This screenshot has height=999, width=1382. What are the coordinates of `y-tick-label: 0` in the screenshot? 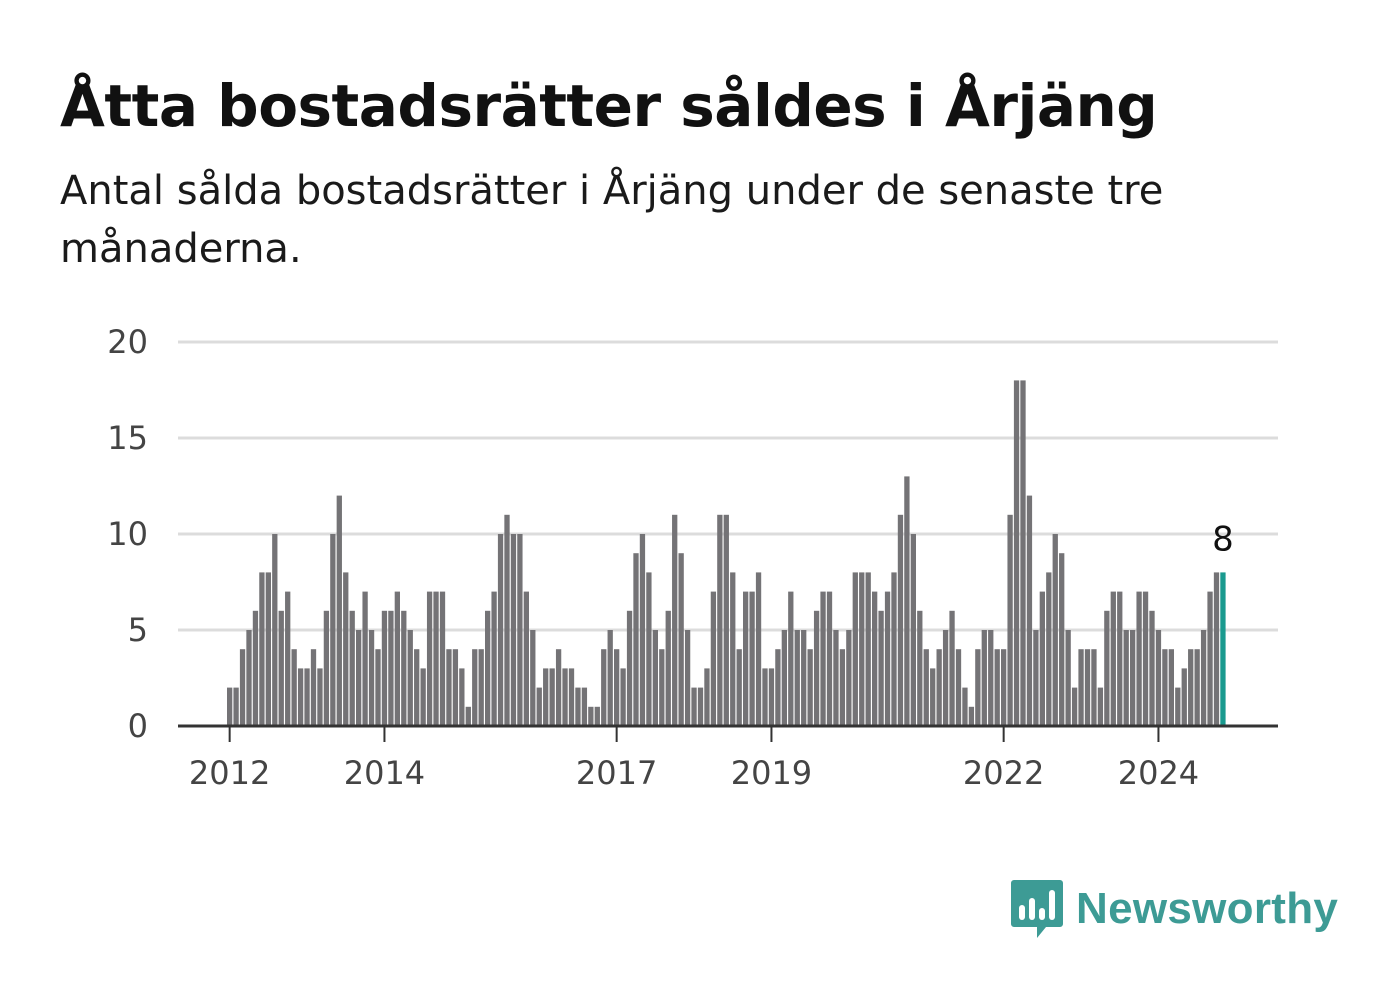 It's located at (138, 726).